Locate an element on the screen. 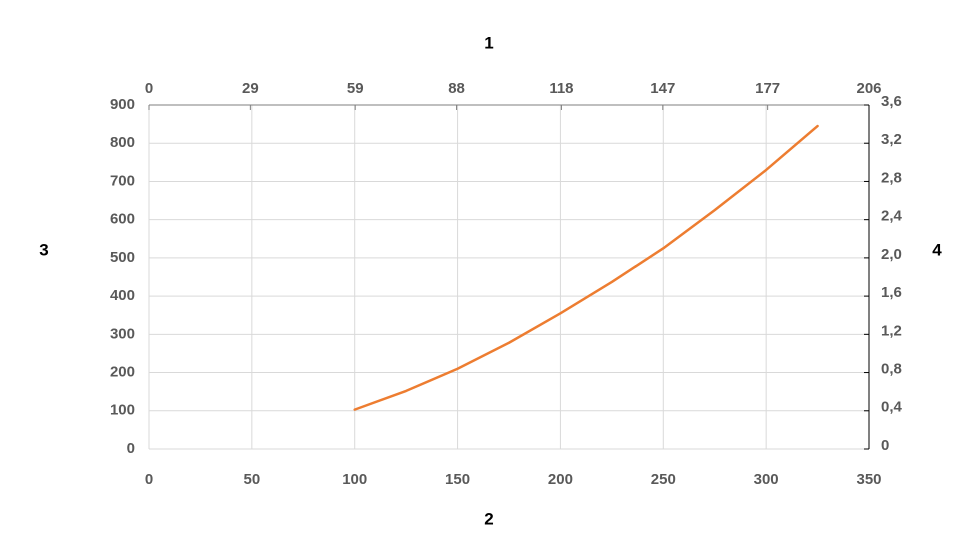  y2-tick-label: 2,0 is located at coordinates (891, 254).